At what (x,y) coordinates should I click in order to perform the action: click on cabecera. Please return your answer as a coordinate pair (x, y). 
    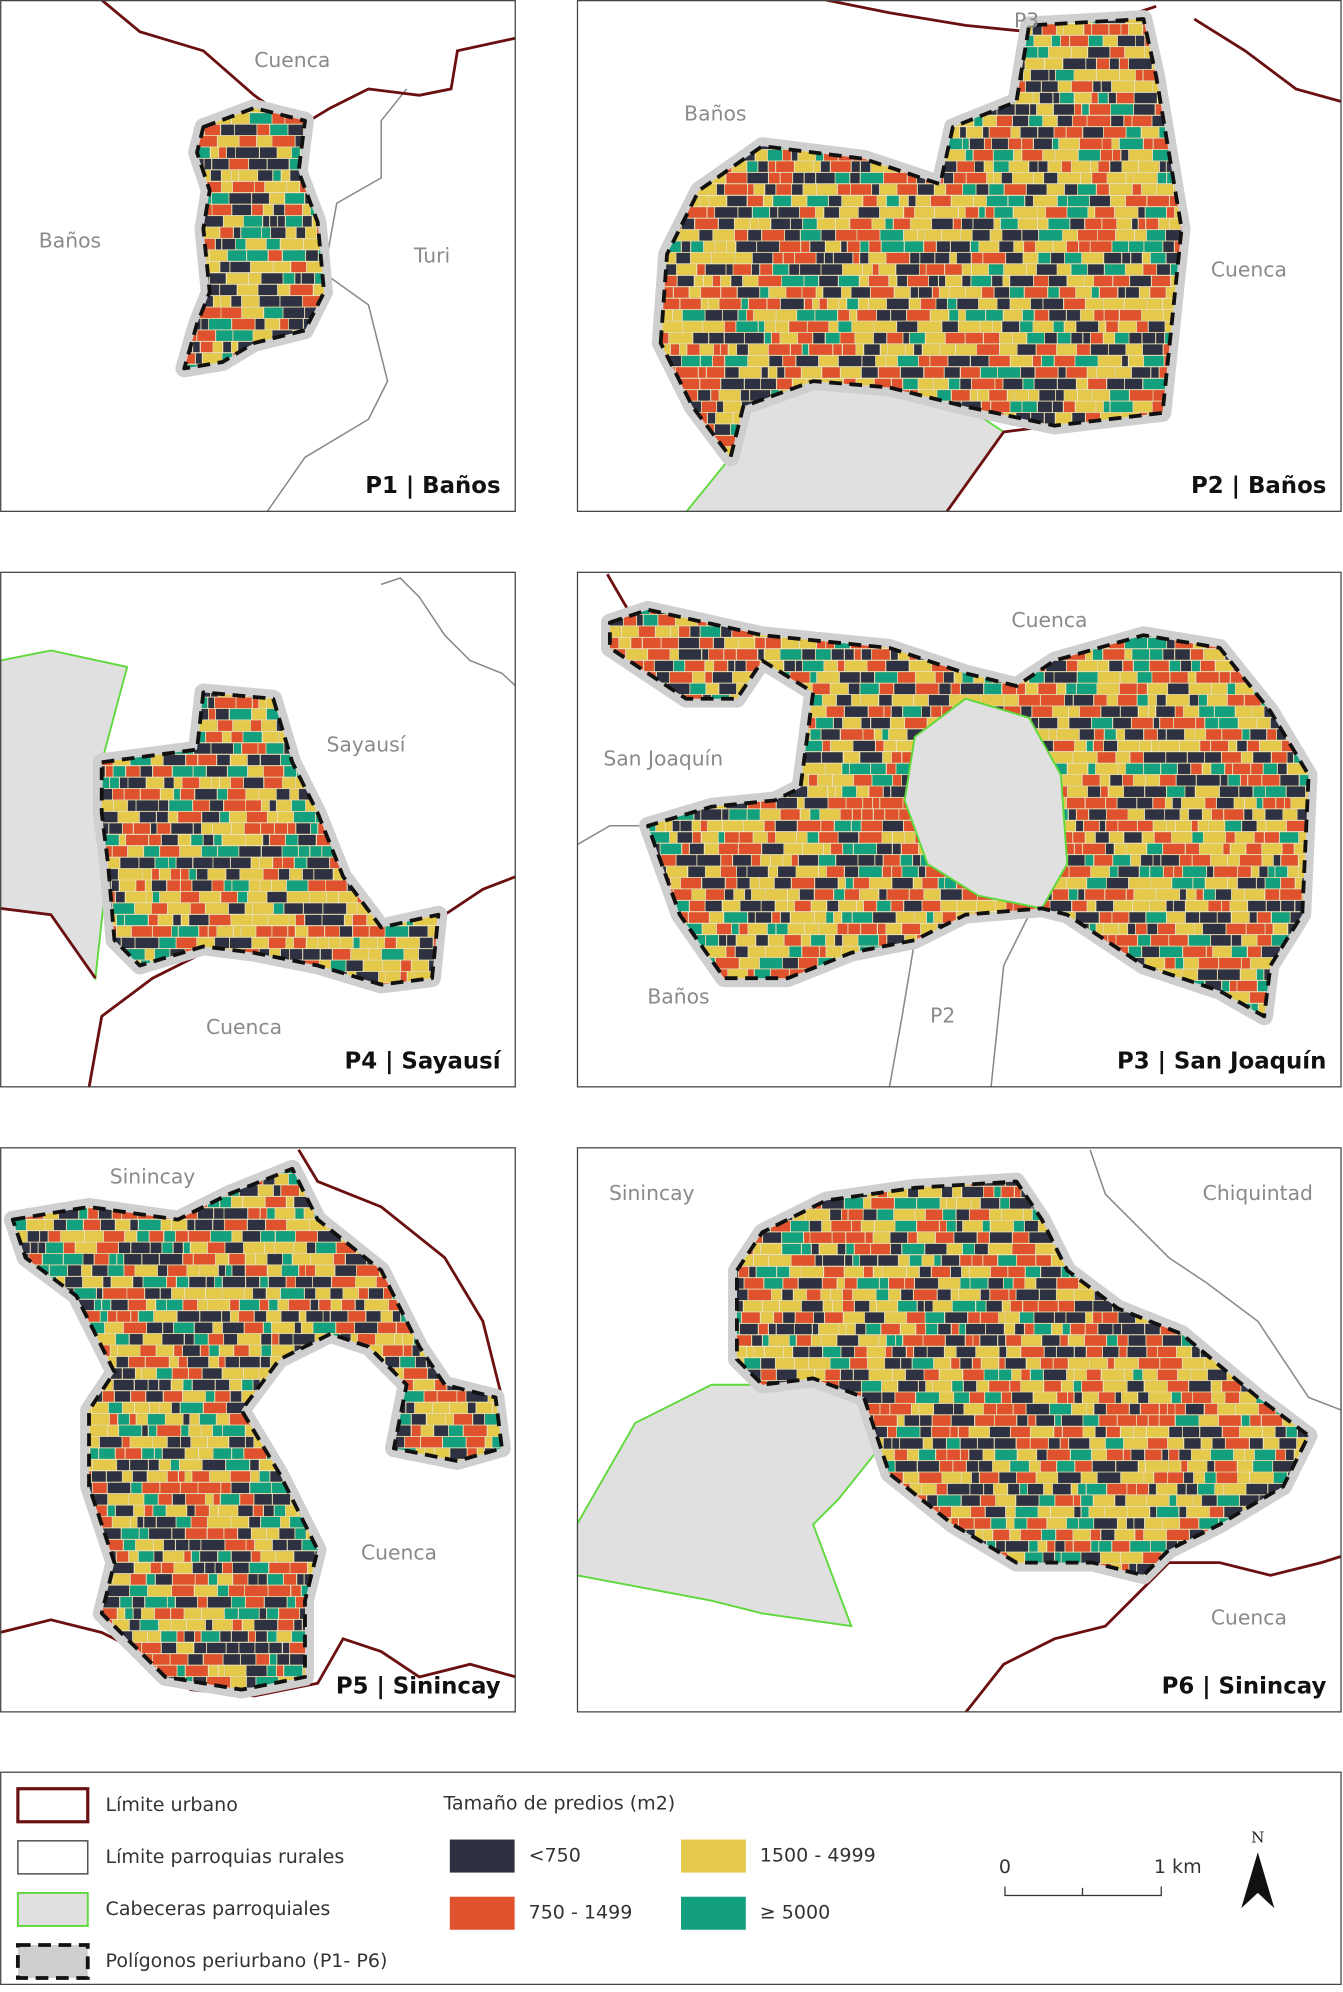
    Looking at the image, I should click on (986, 803).